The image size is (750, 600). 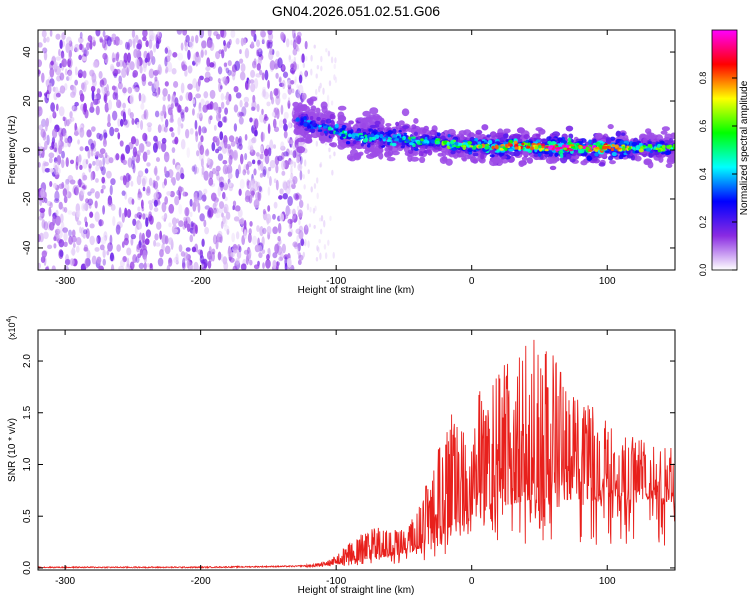 I want to click on snr-y-tick-label: 2.0, so click(x=27, y=361).